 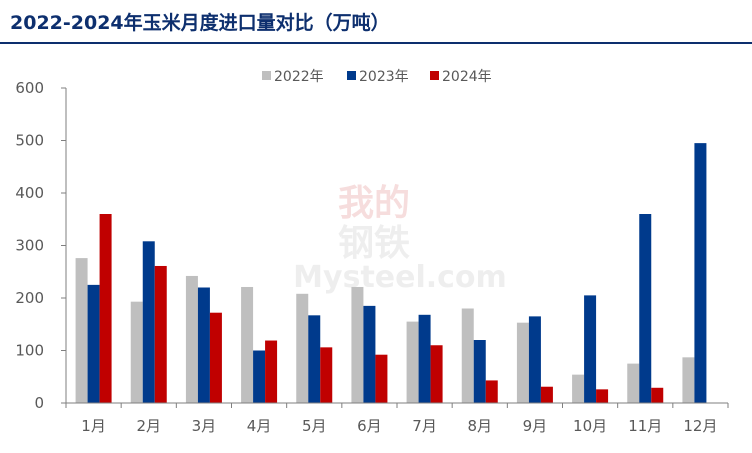 I want to click on bar-2022年-8月, so click(x=467, y=355).